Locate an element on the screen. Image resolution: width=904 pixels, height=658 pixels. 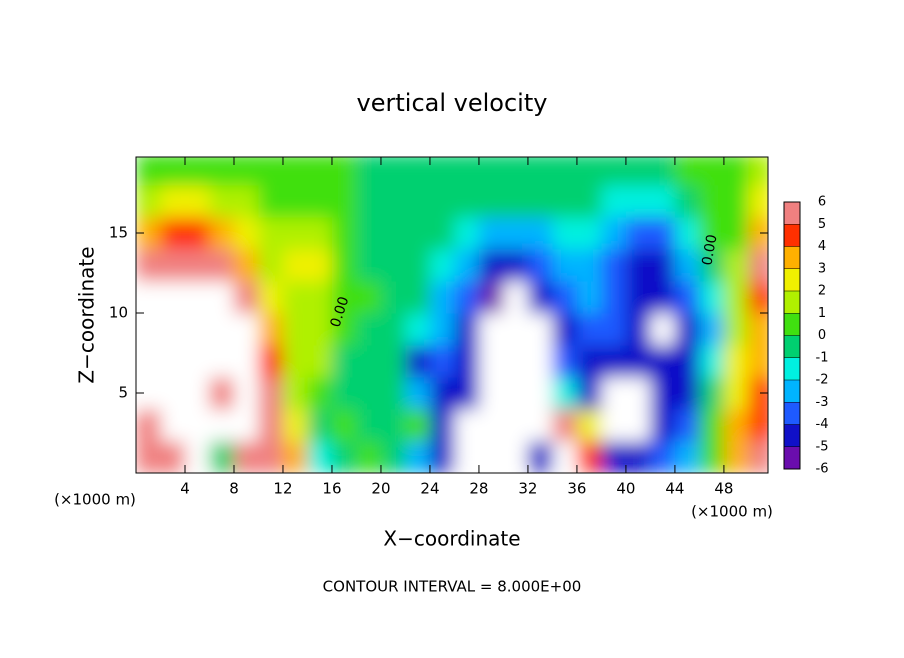
contour-label: 0.00 is located at coordinates (709, 249).